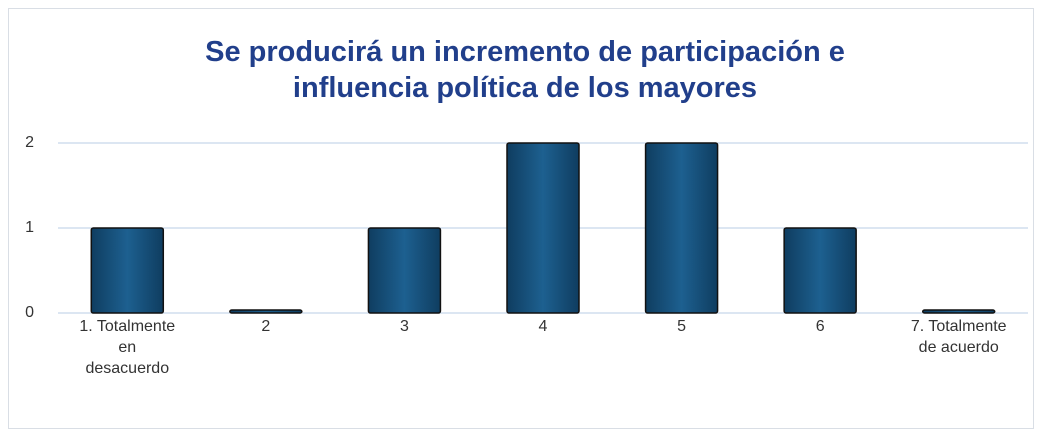 Image resolution: width=1044 pixels, height=439 pixels. Describe the element at coordinates (29, 227) in the screenshot. I see `y-tick-label: 1` at that location.